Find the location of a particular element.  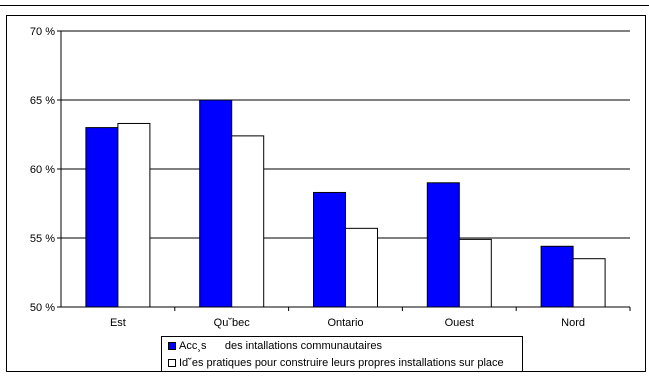

legend-label-series-1: Acc¸s des intallations communautaires is located at coordinates (280, 346).